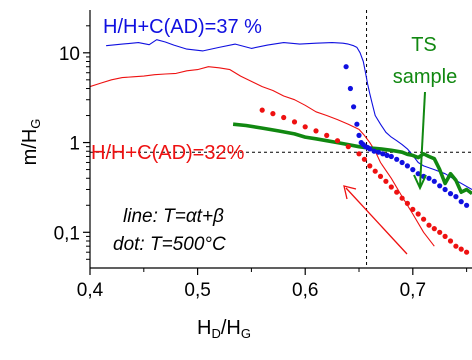 The width and height of the screenshot is (472, 360). What do you see at coordinates (188, 244) in the screenshot?
I see `dot-note-expr: T=500°C` at bounding box center [188, 244].